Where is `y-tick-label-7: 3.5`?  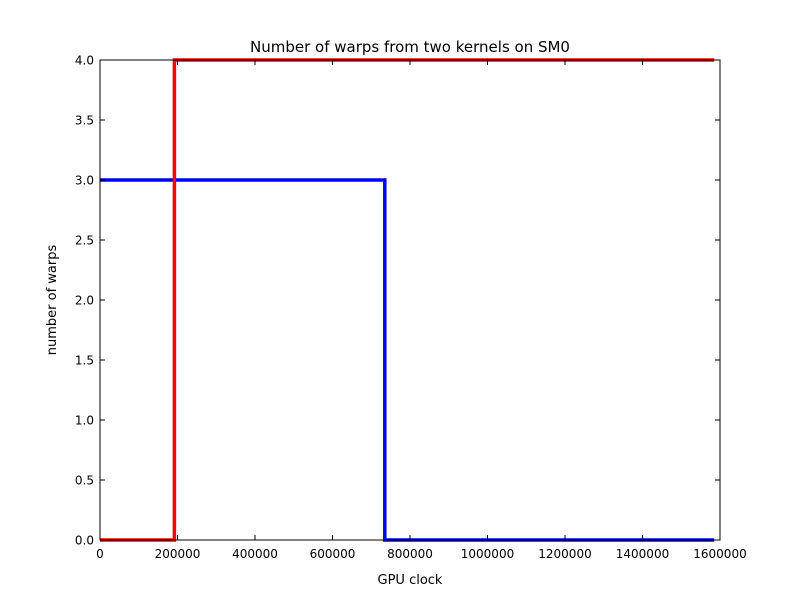
y-tick-label-7: 3.5 is located at coordinates (84, 121).